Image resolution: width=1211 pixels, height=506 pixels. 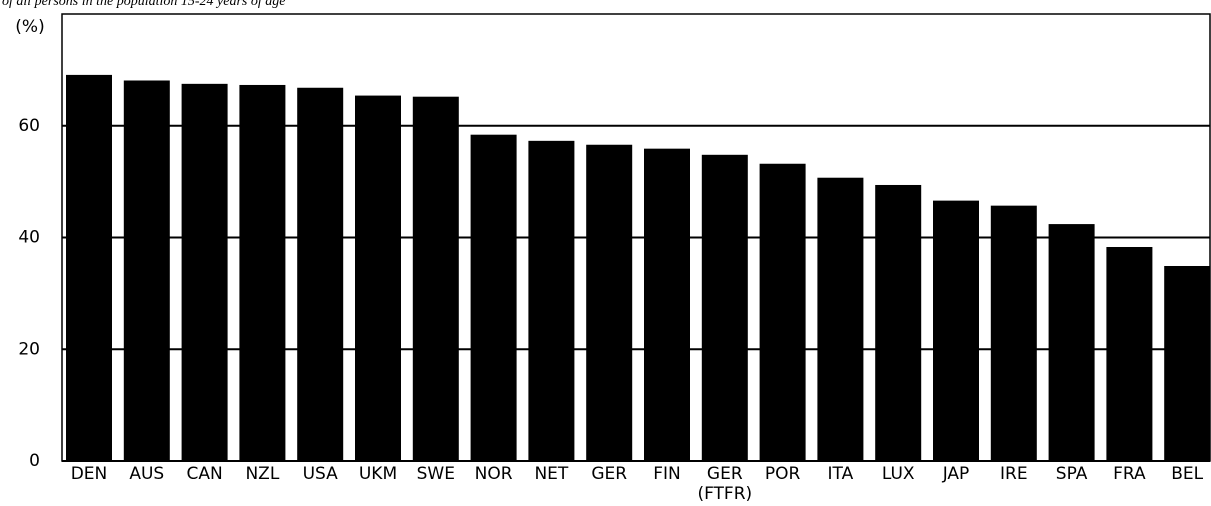 I want to click on x-tick-label: ITA, so click(x=840, y=474).